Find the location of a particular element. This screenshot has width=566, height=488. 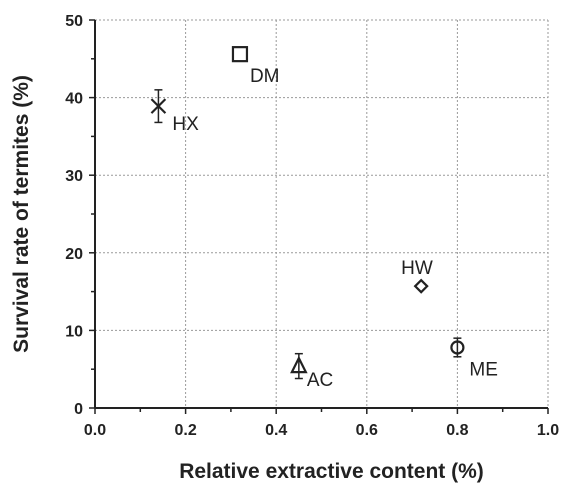

y-tick-label: 10 is located at coordinates (74, 331).